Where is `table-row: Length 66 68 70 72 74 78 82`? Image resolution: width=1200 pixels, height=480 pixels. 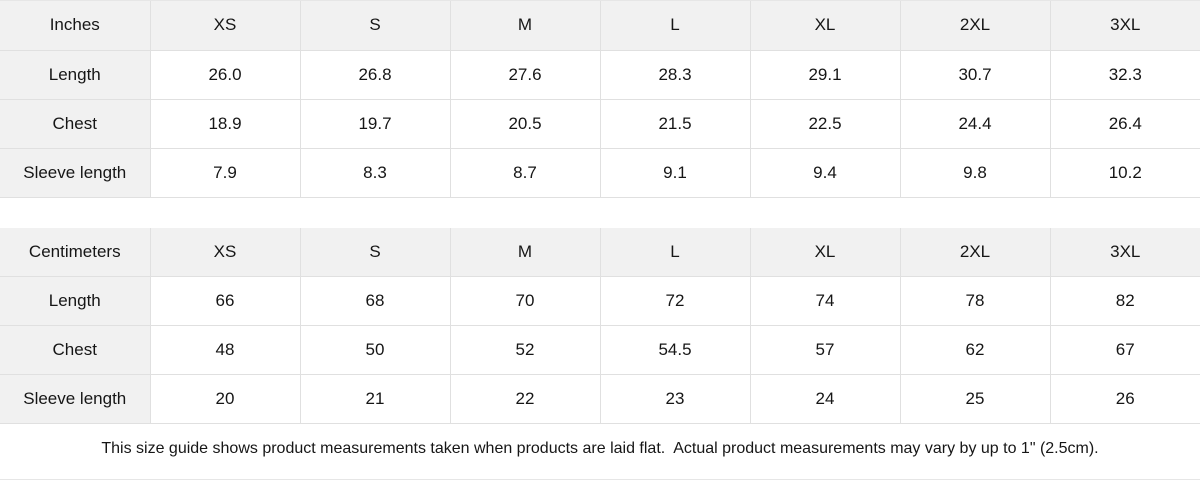 table-row: Length 66 68 70 72 74 78 82 is located at coordinates (600, 301).